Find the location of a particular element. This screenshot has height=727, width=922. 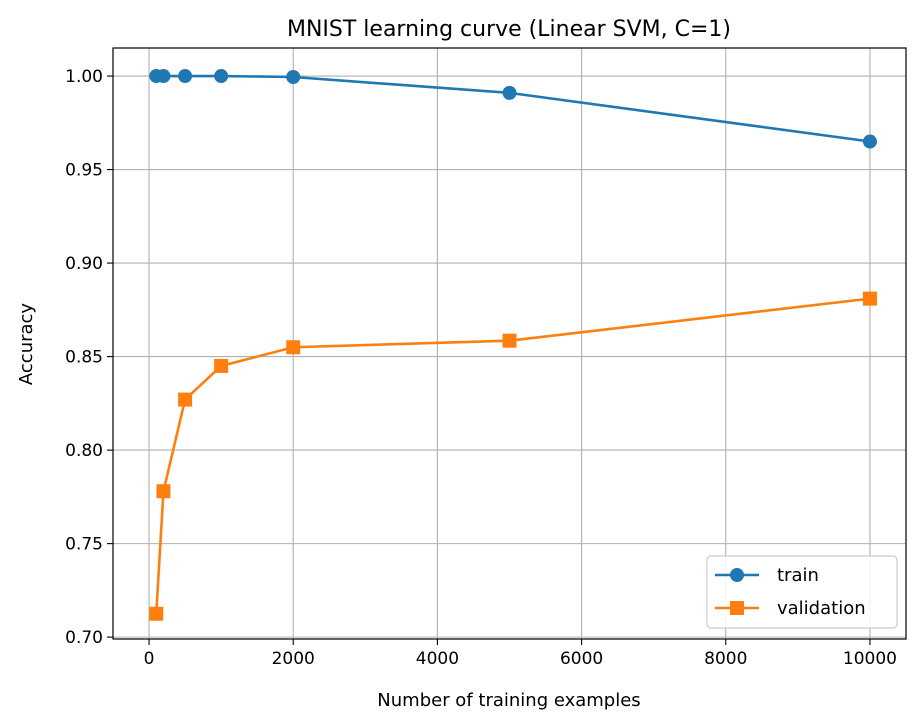

y-tick-label: 1.00 is located at coordinates (84, 77).